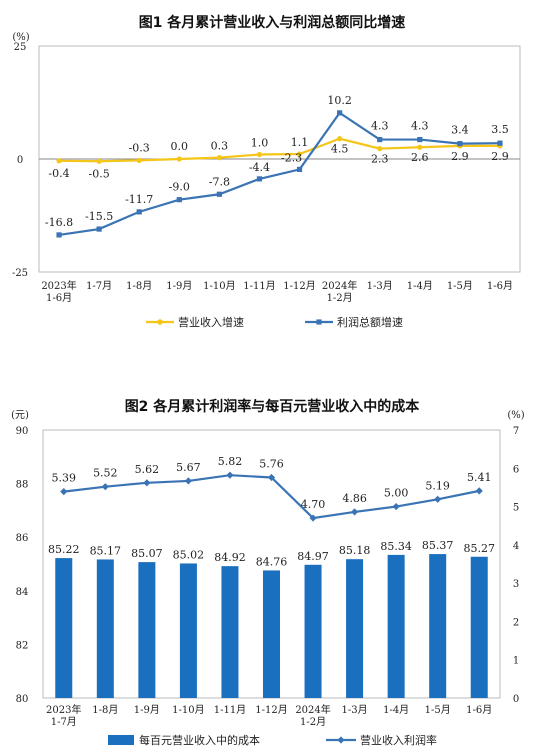  What do you see at coordinates (99, 286) in the screenshot?
I see `chart-1-x-tick: 1-7月` at bounding box center [99, 286].